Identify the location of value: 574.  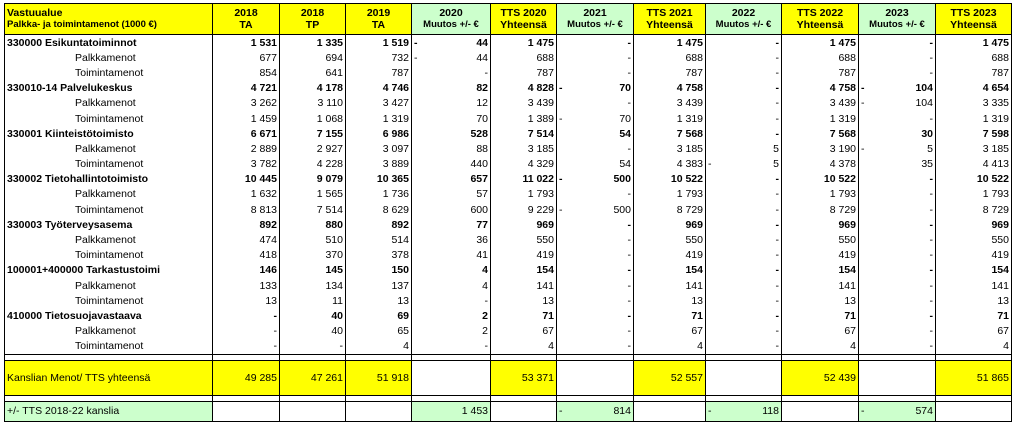
(924, 411).